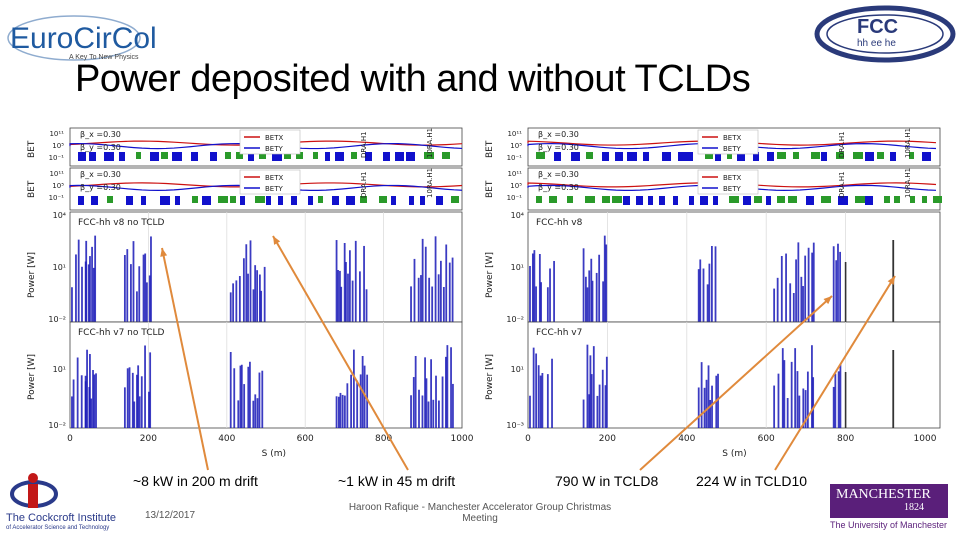 Image resolution: width=960 pixels, height=540 pixels. Describe the element at coordinates (559, 333) in the screenshot. I see `panel-title: FCC-hh v7` at that location.